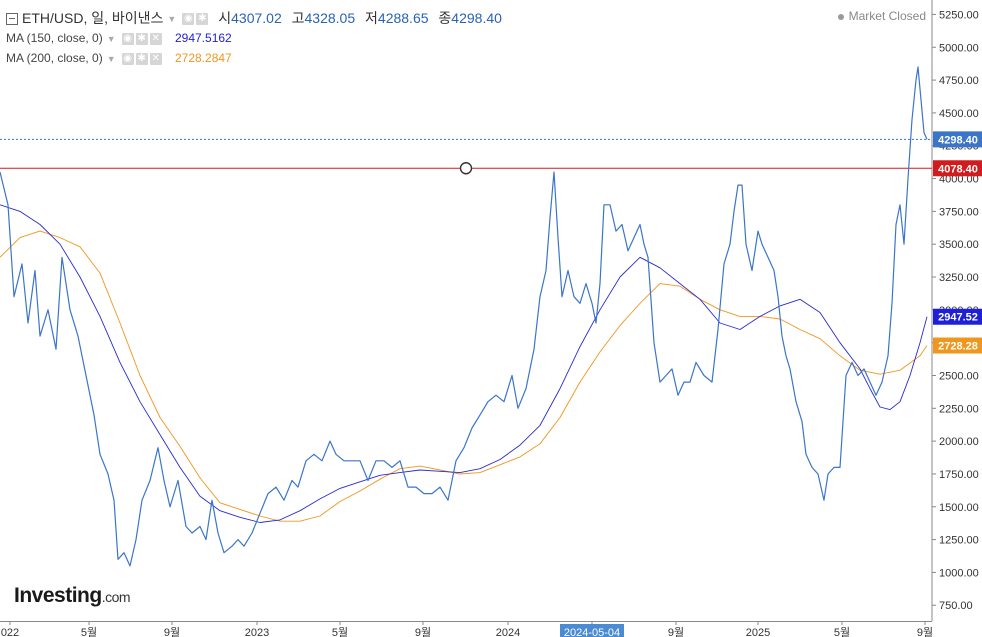 The image size is (982, 637). Describe the element at coordinates (54, 38) in the screenshot. I see `indicator-label: MA (150, close, 0)` at that location.